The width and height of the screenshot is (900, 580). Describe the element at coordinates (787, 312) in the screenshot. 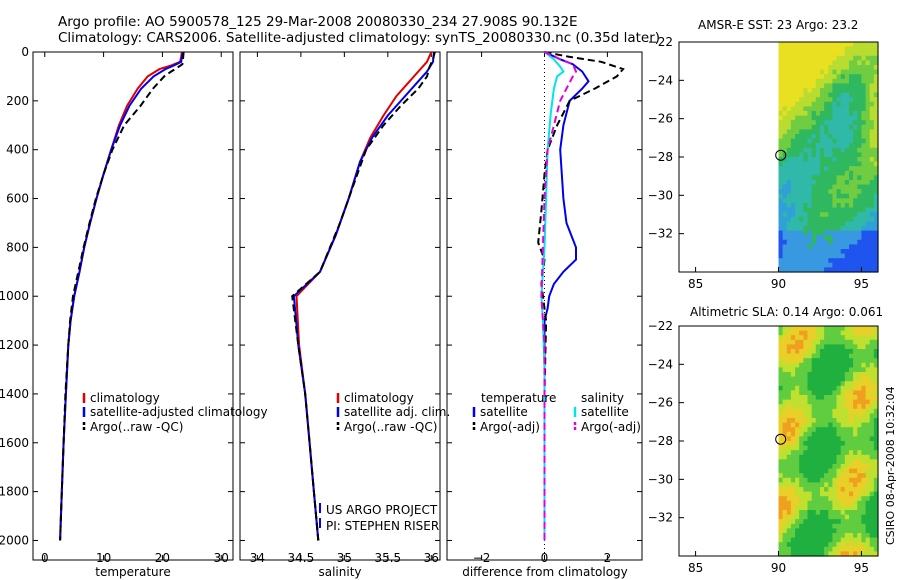

I see `sla-map-title: Altimetric SLA: 0.14 Argo: 0.061` at that location.